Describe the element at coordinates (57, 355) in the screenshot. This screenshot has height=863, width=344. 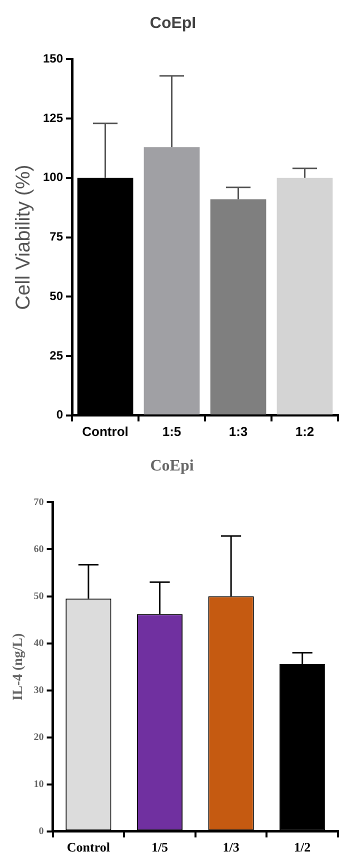
I see `y-tick-label: 25` at that location.